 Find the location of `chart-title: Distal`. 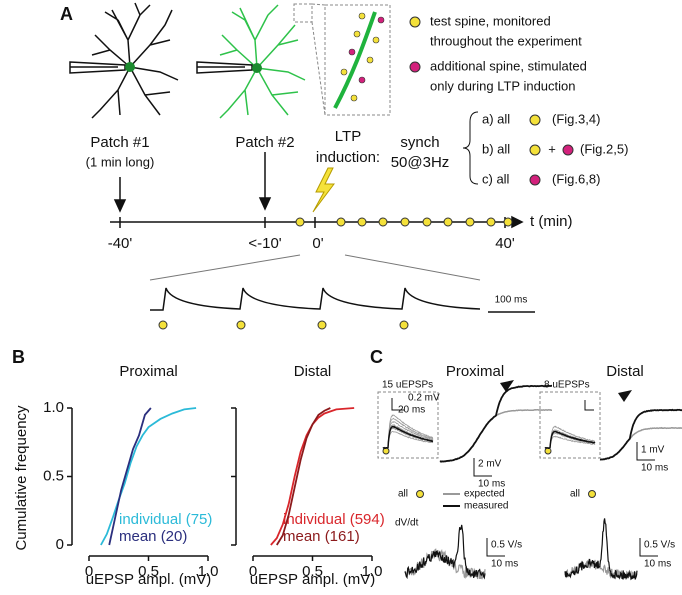

chart-title: Distal is located at coordinates (313, 371).